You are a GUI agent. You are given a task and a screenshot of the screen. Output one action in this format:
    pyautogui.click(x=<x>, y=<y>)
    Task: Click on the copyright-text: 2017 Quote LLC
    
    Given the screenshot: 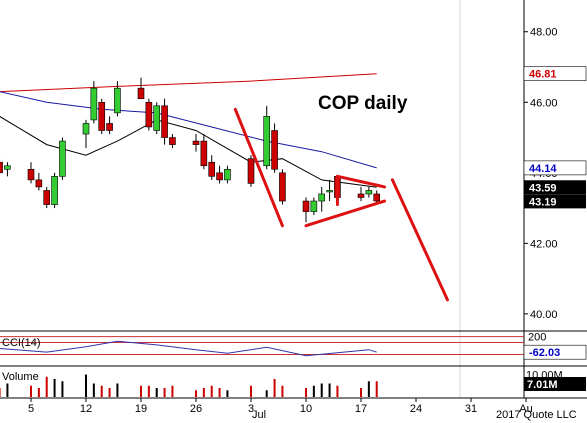 What is the action you would take?
    pyautogui.click(x=536, y=415)
    